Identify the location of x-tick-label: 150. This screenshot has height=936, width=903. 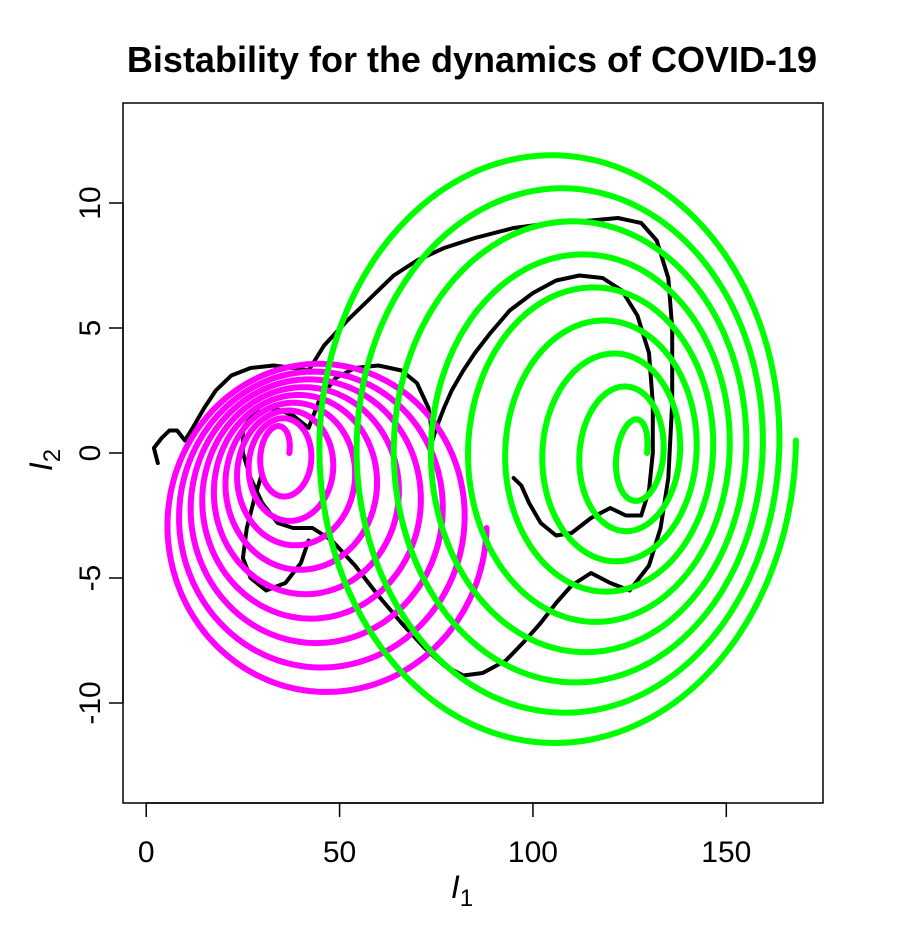
(726, 852).